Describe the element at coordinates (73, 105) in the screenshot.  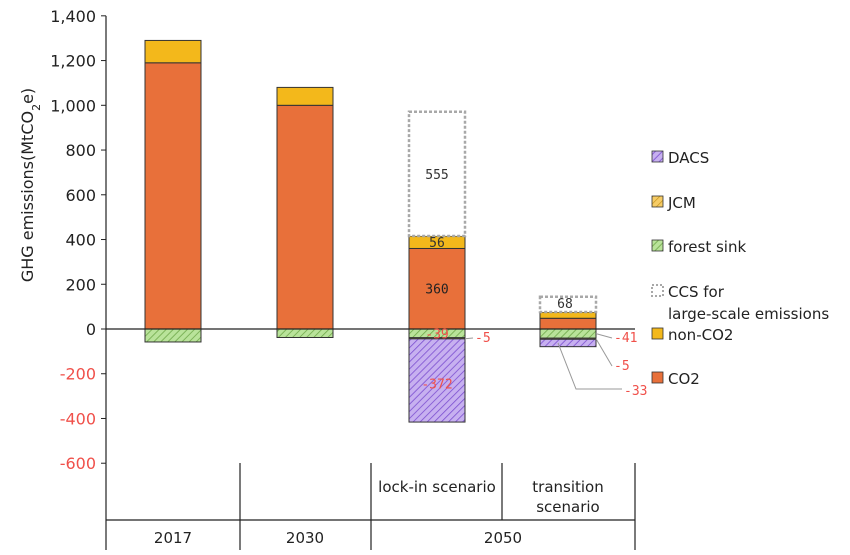
I see `y-tick-label: 1,000` at that location.